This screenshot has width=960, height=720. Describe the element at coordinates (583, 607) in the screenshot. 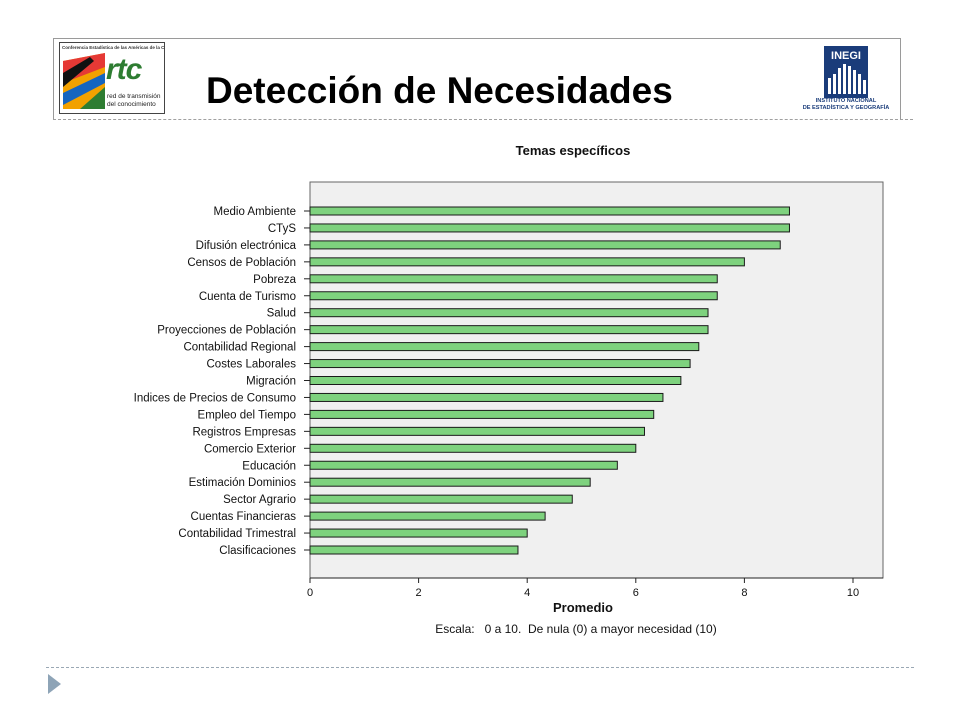

I see `x-axis-label: Promedio` at that location.